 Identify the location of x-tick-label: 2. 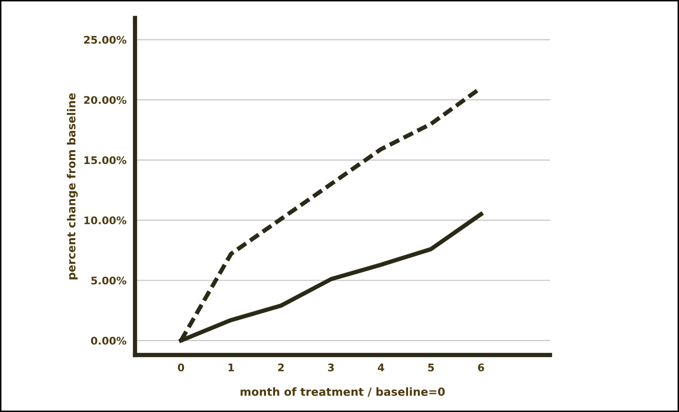
(281, 368).